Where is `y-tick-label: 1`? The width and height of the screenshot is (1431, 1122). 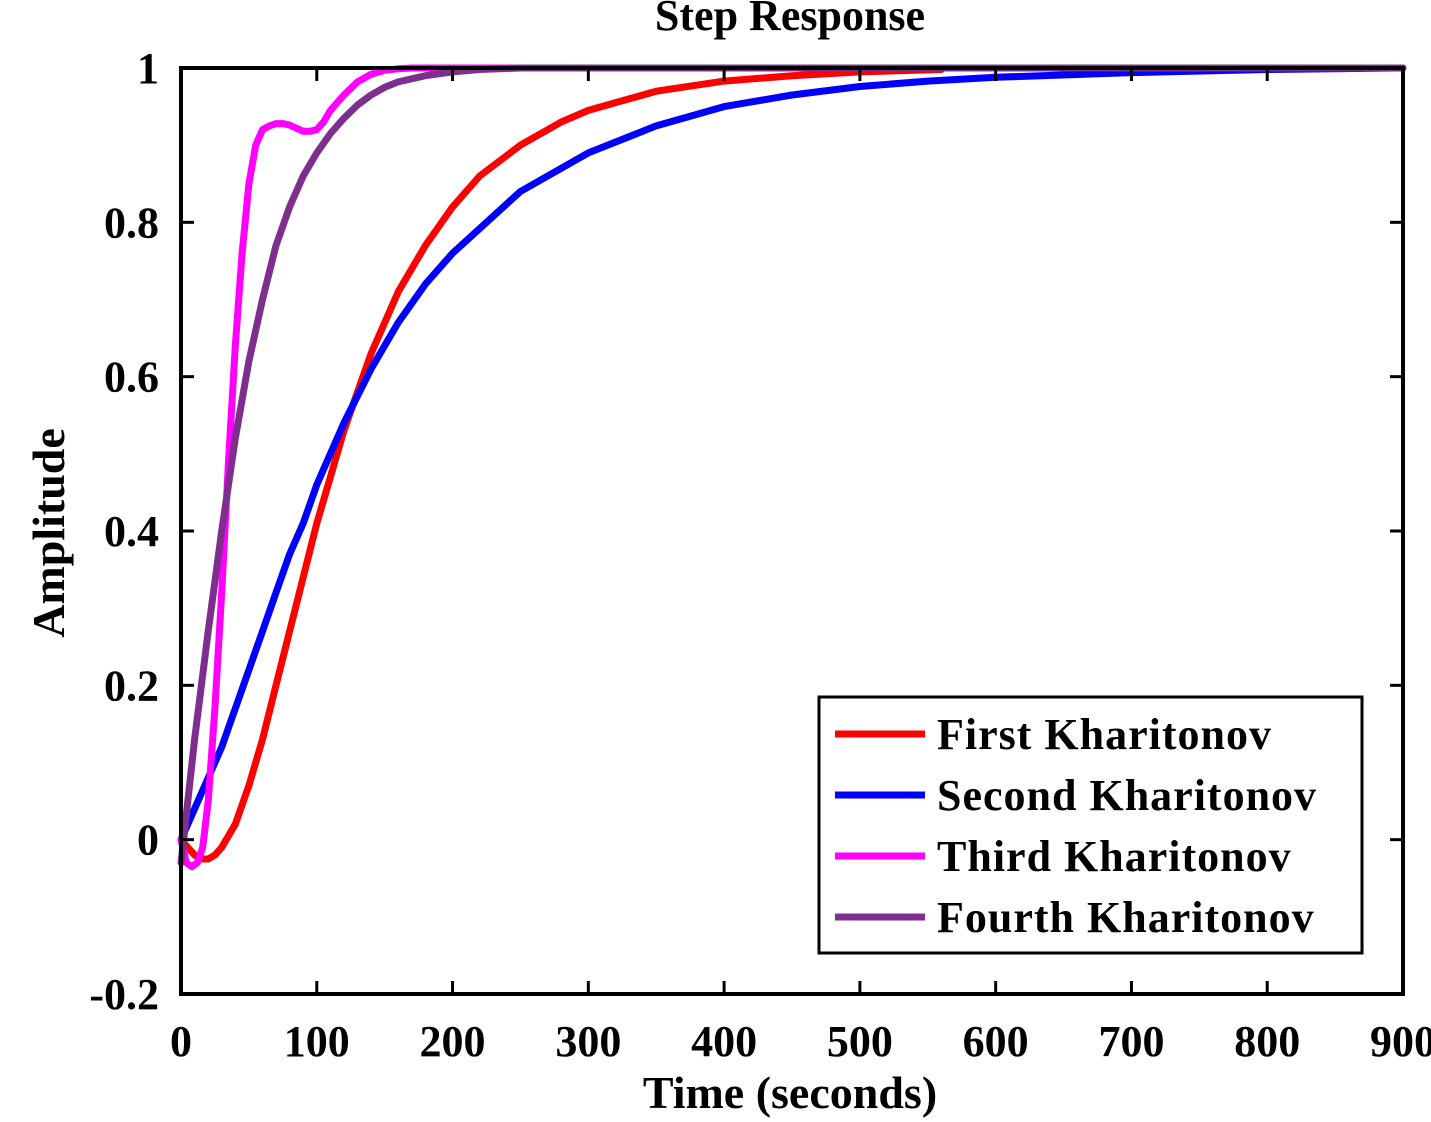 y-tick-label: 1 is located at coordinates (148, 68).